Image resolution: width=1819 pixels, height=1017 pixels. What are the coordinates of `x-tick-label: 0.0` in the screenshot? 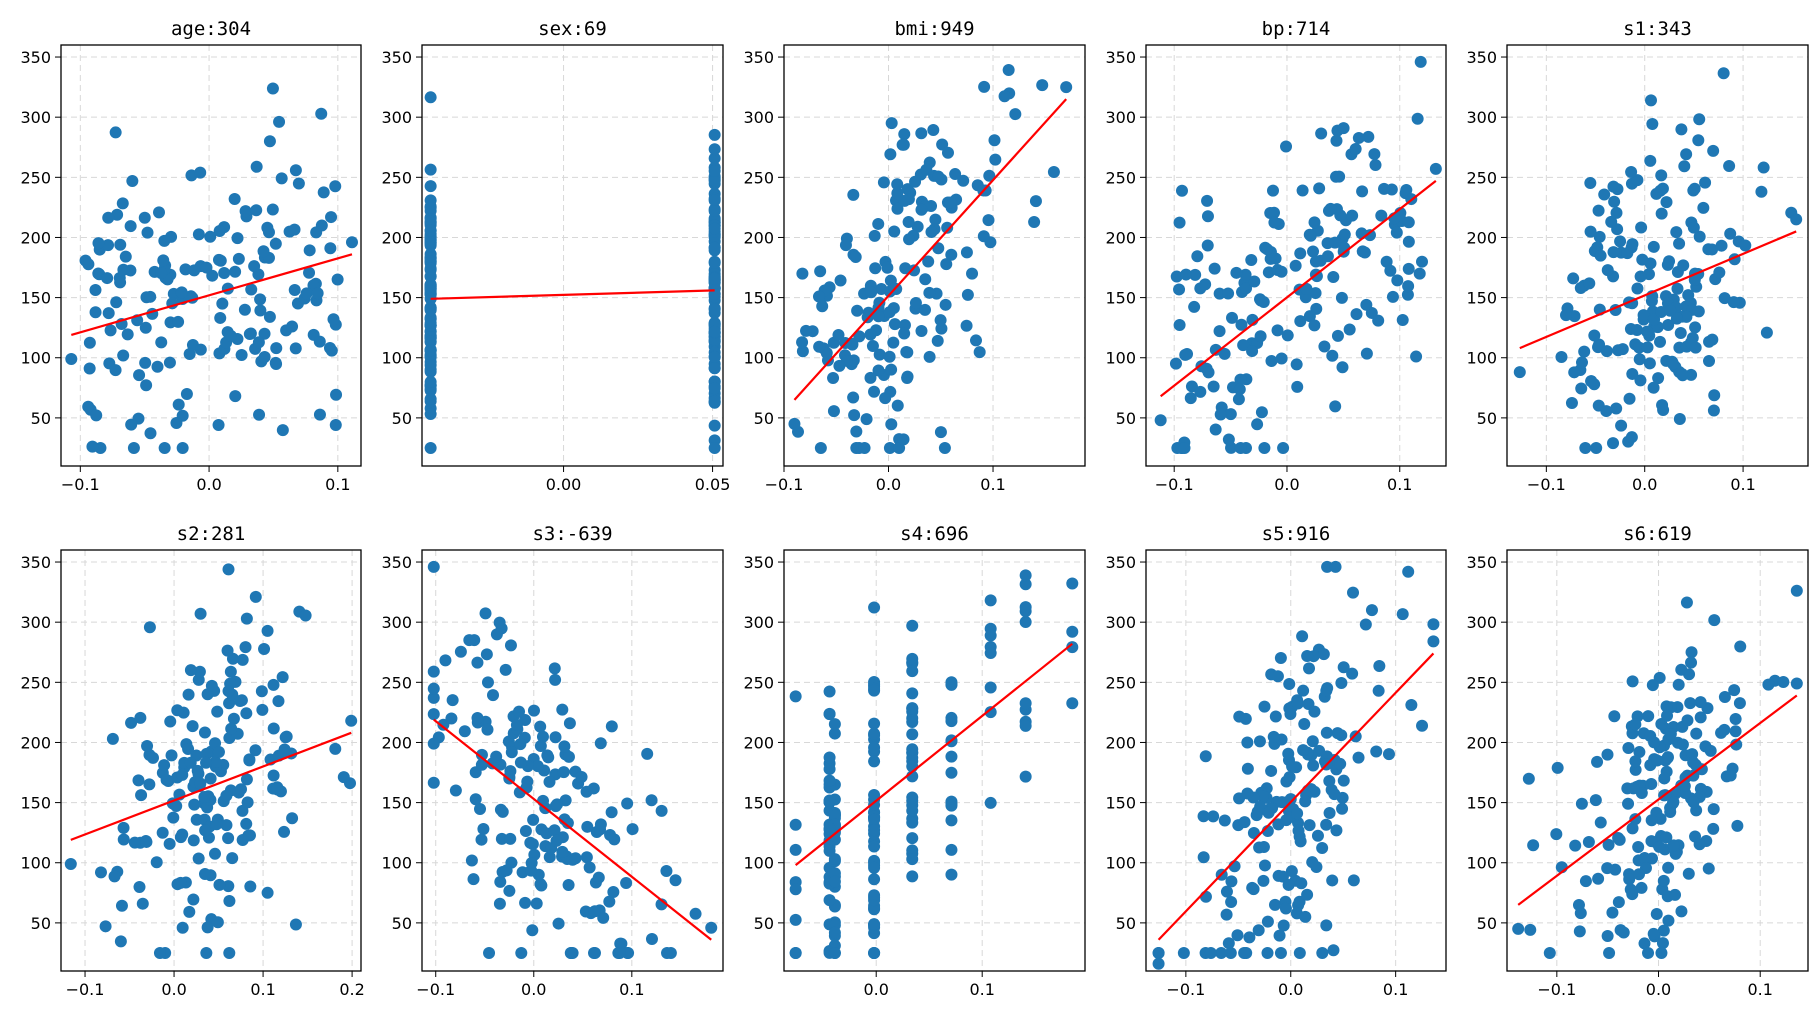 It's located at (888, 484).